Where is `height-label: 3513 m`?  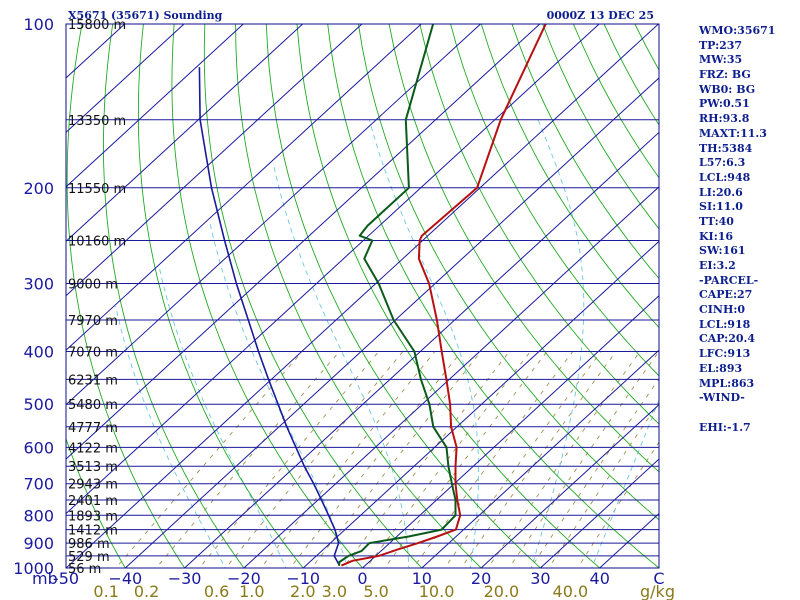 height-label: 3513 m is located at coordinates (93, 467).